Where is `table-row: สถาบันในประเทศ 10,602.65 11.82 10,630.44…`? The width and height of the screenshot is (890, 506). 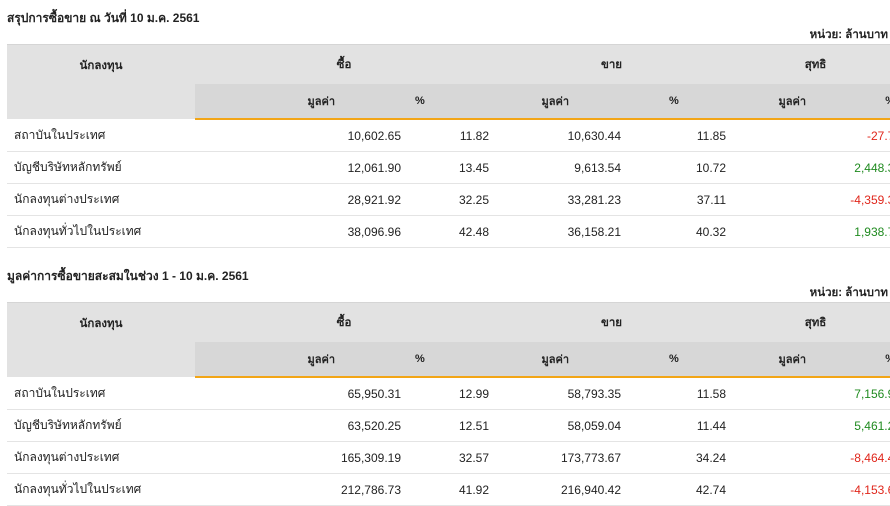
table-row: สถาบันในประเทศ 10,602.65 11.82 10,630.44… is located at coordinates (448, 135).